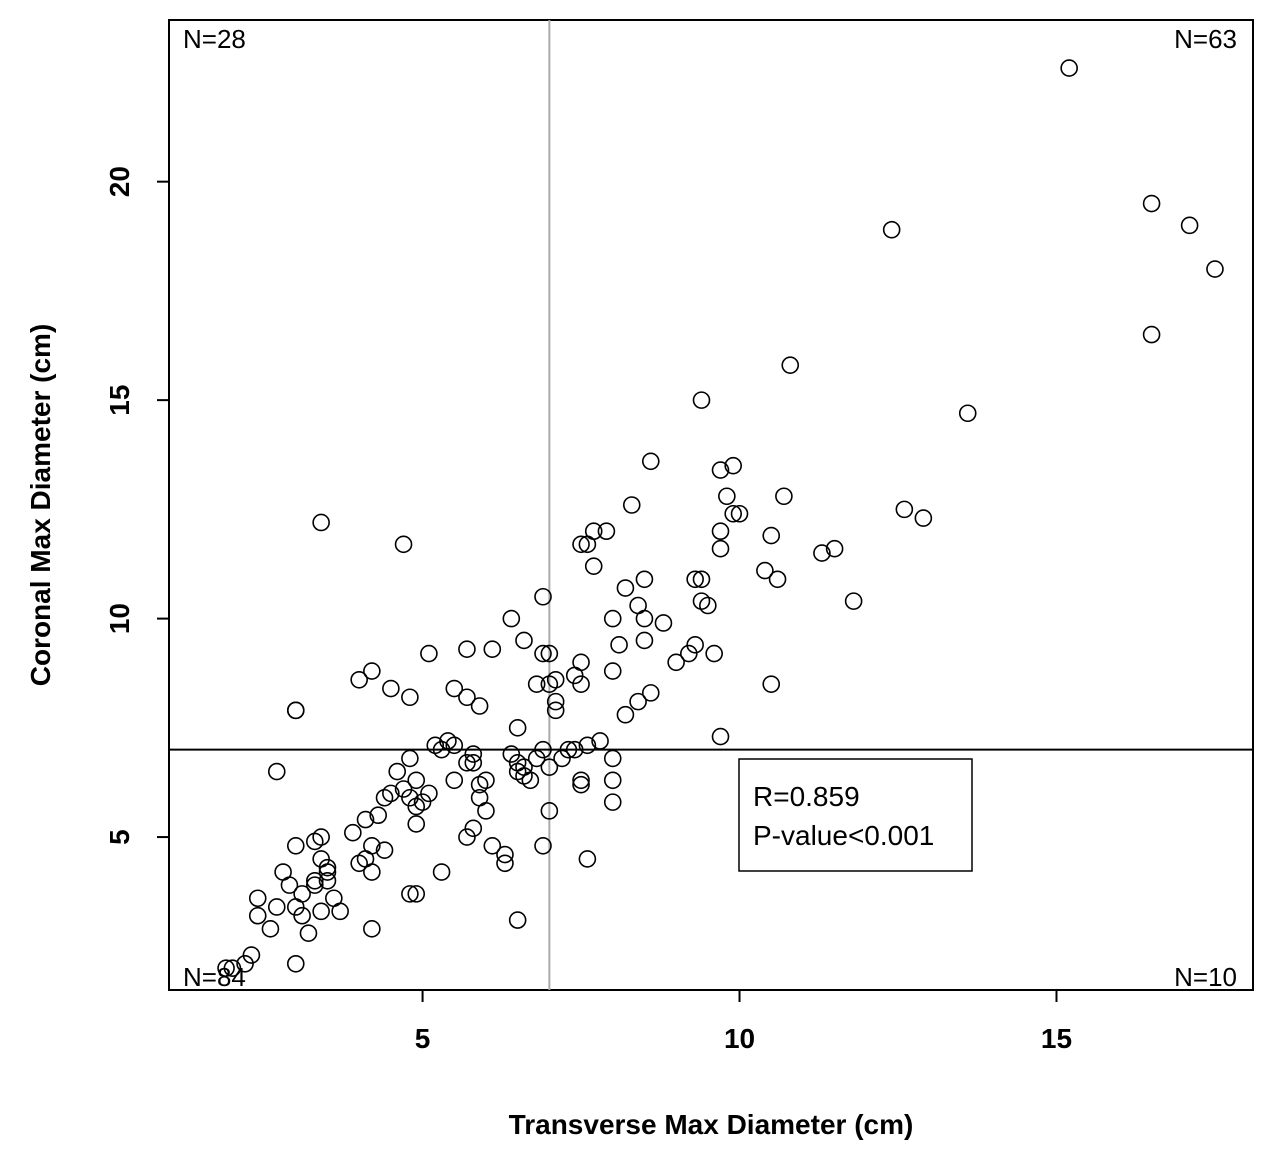 This screenshot has height=1152, width=1280. I want to click on x-axis: 5 10 15, so click(743, 1022).